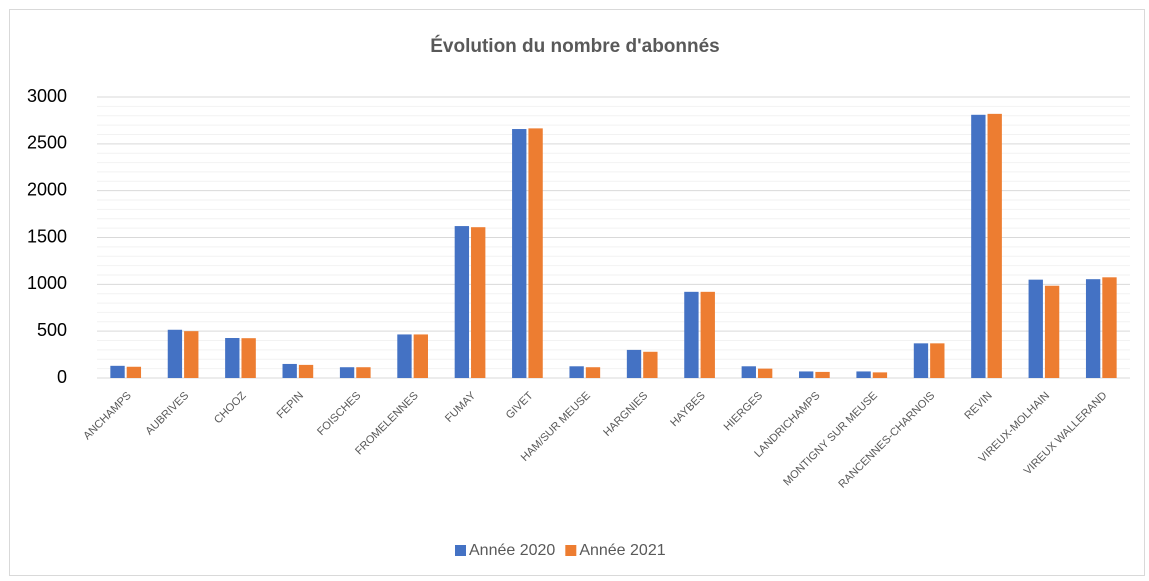 This screenshot has width=1149, height=581. I want to click on y-tick-label: 500, so click(52, 330).